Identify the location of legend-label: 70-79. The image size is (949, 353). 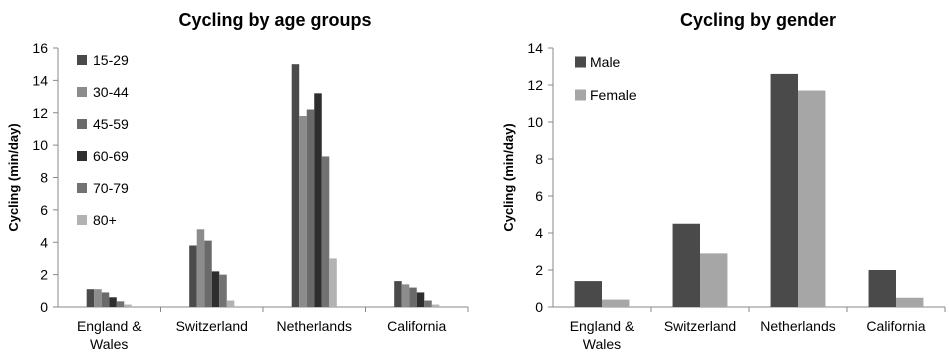
(111, 188).